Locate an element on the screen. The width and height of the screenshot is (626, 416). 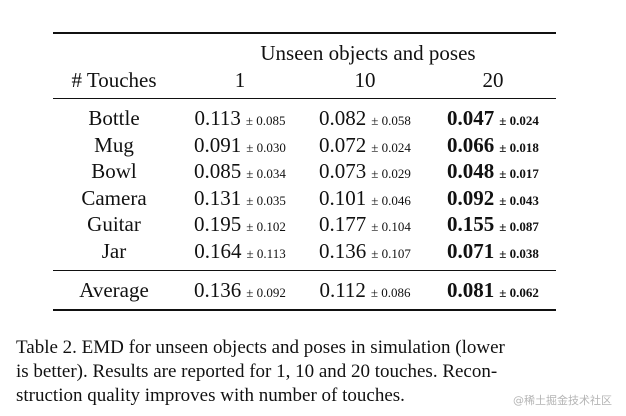
table-cell: 0.177 ± 0.104 is located at coordinates (365, 225).